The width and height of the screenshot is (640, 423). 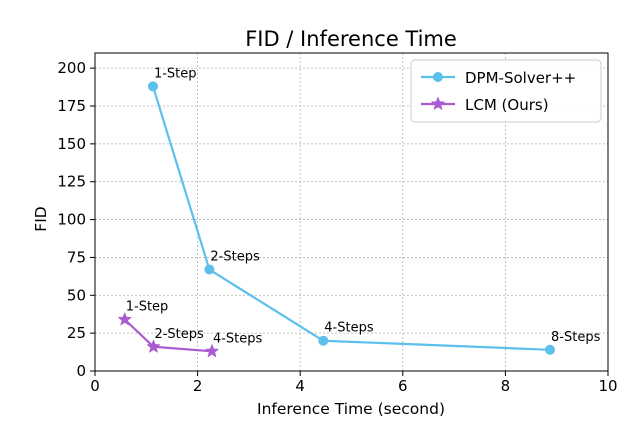 What do you see at coordinates (403, 386) in the screenshot?
I see `x-tick-label: 6` at bounding box center [403, 386].